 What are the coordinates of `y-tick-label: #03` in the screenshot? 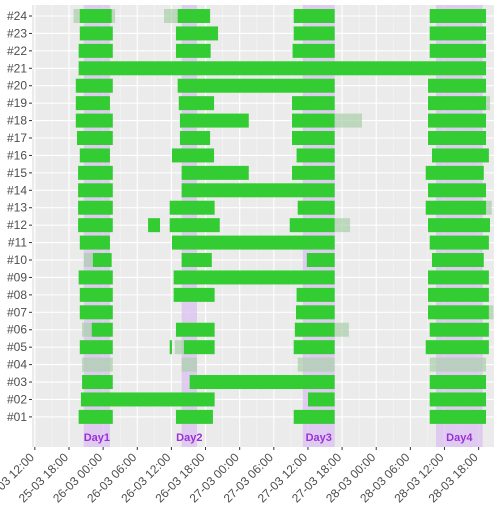 It's located at (17, 382).